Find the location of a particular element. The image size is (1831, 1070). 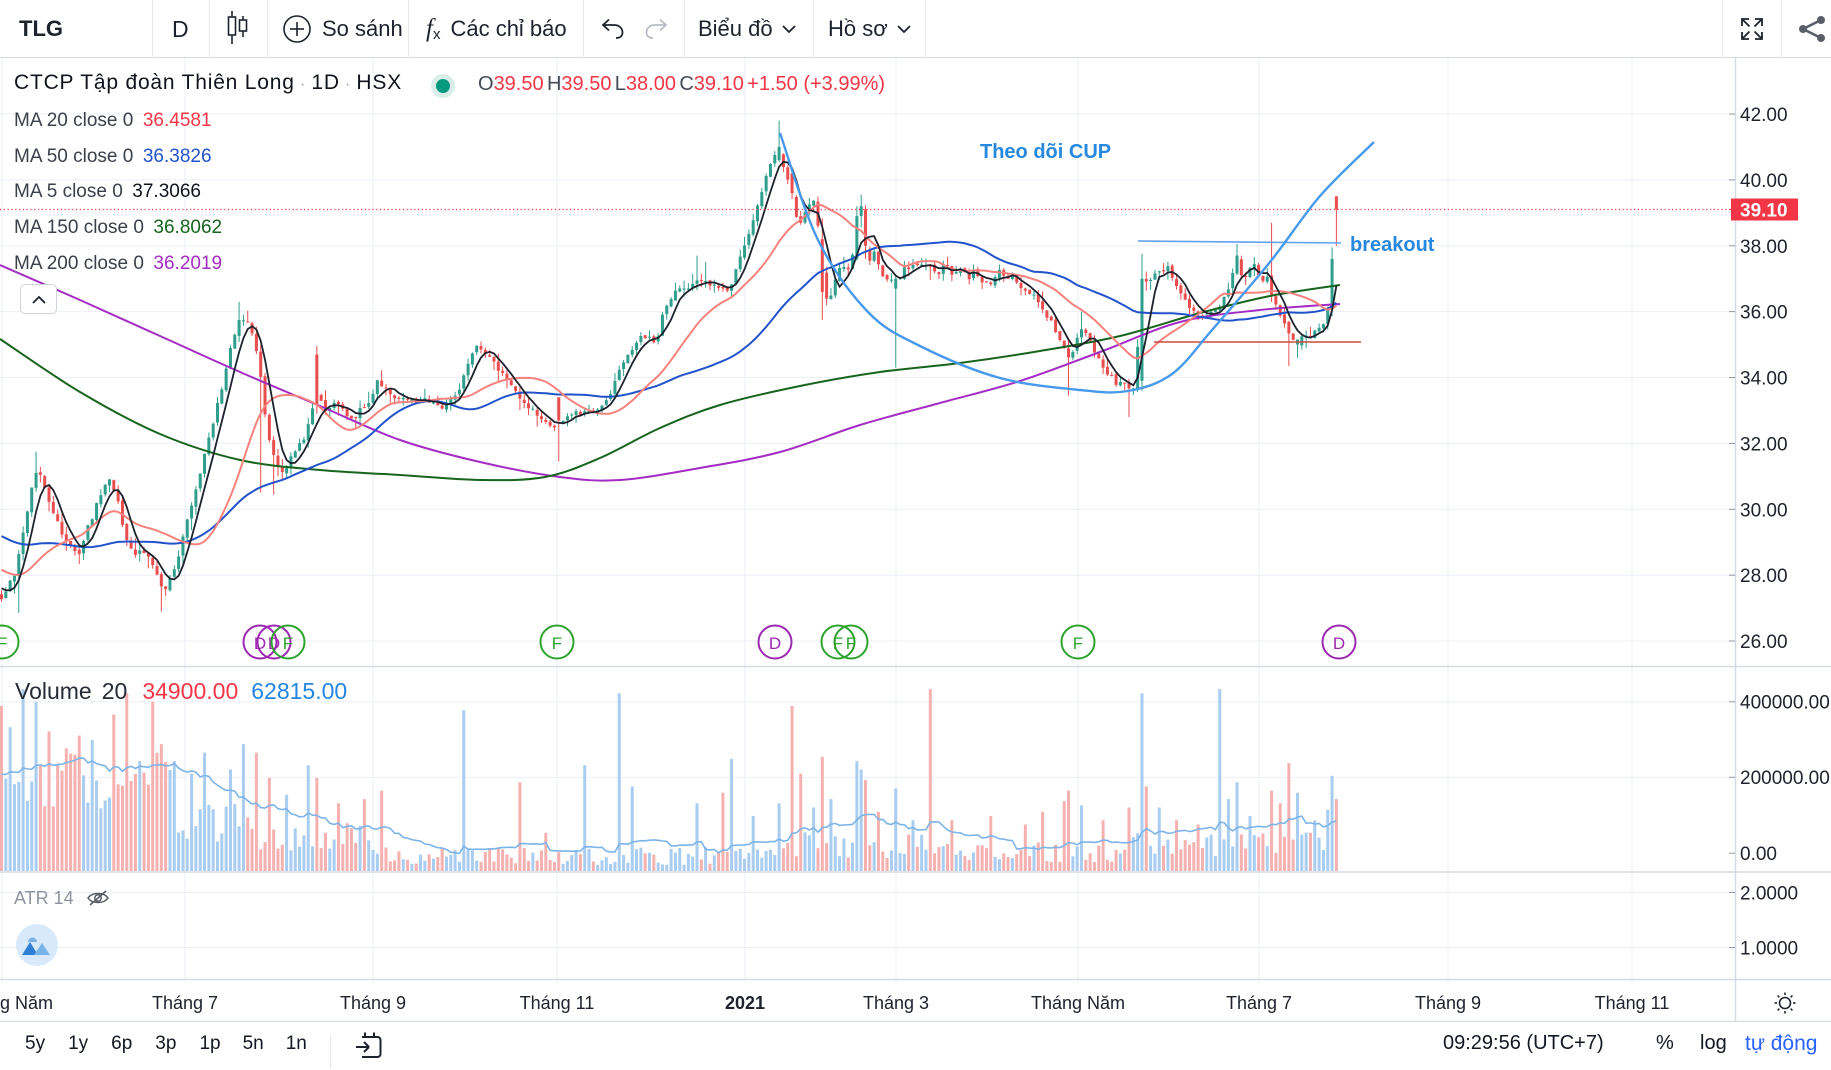

svg-text: 42.00 is located at coordinates (1764, 115).